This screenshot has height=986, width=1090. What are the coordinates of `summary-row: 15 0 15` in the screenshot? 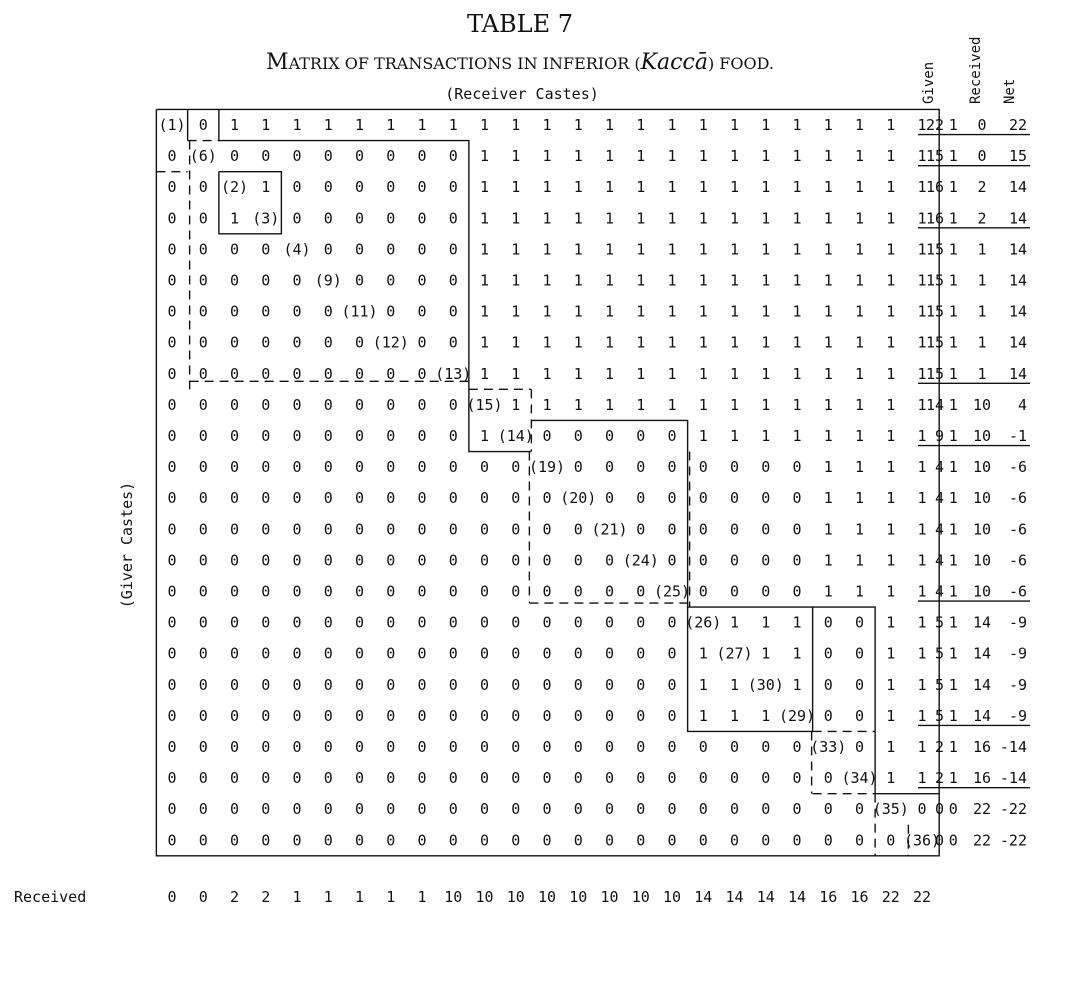 It's located at (976, 156).